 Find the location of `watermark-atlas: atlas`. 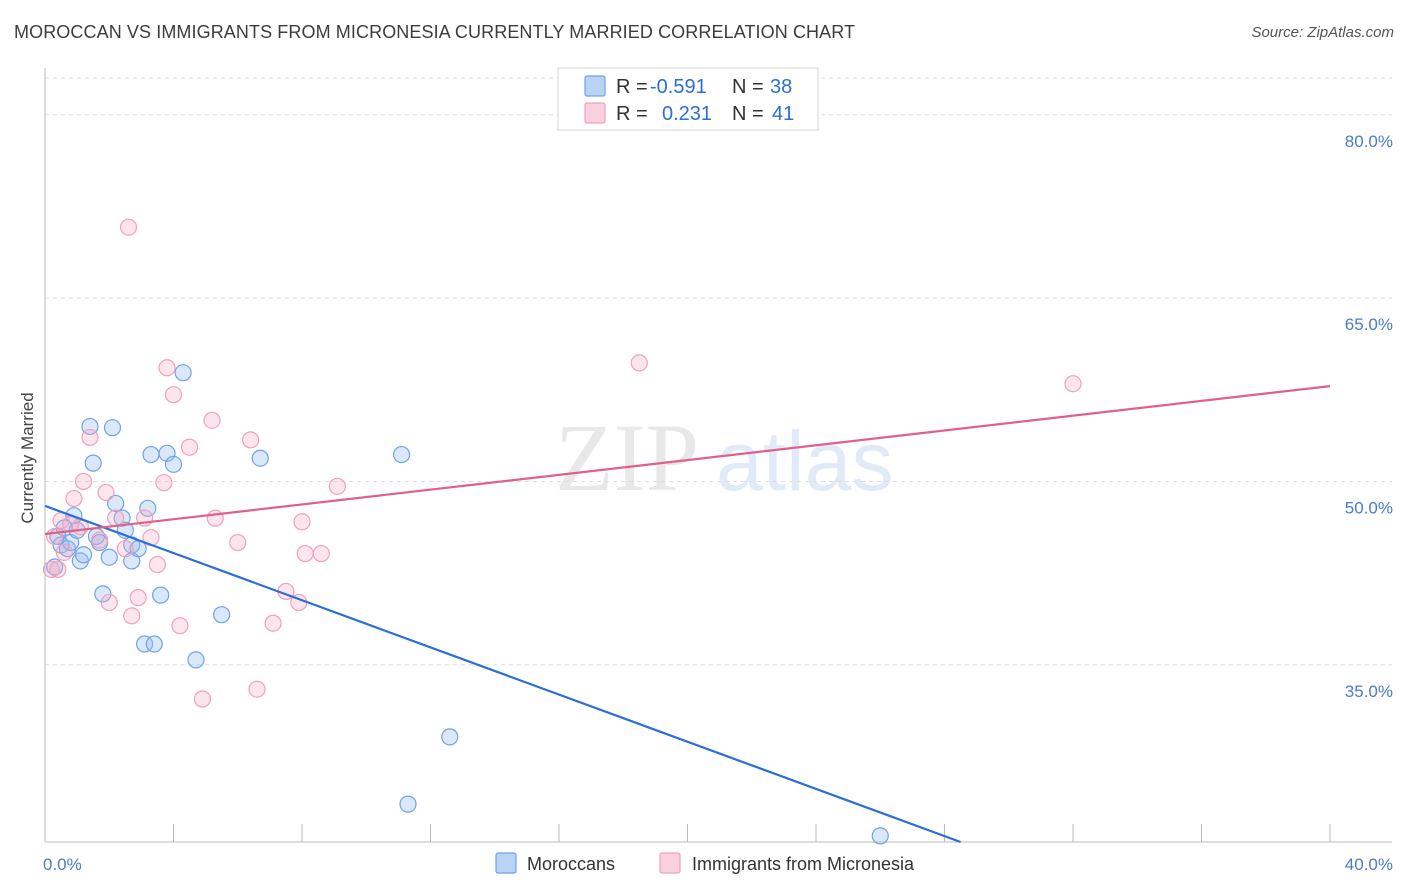

watermark-atlas: atlas is located at coordinates (804, 461).